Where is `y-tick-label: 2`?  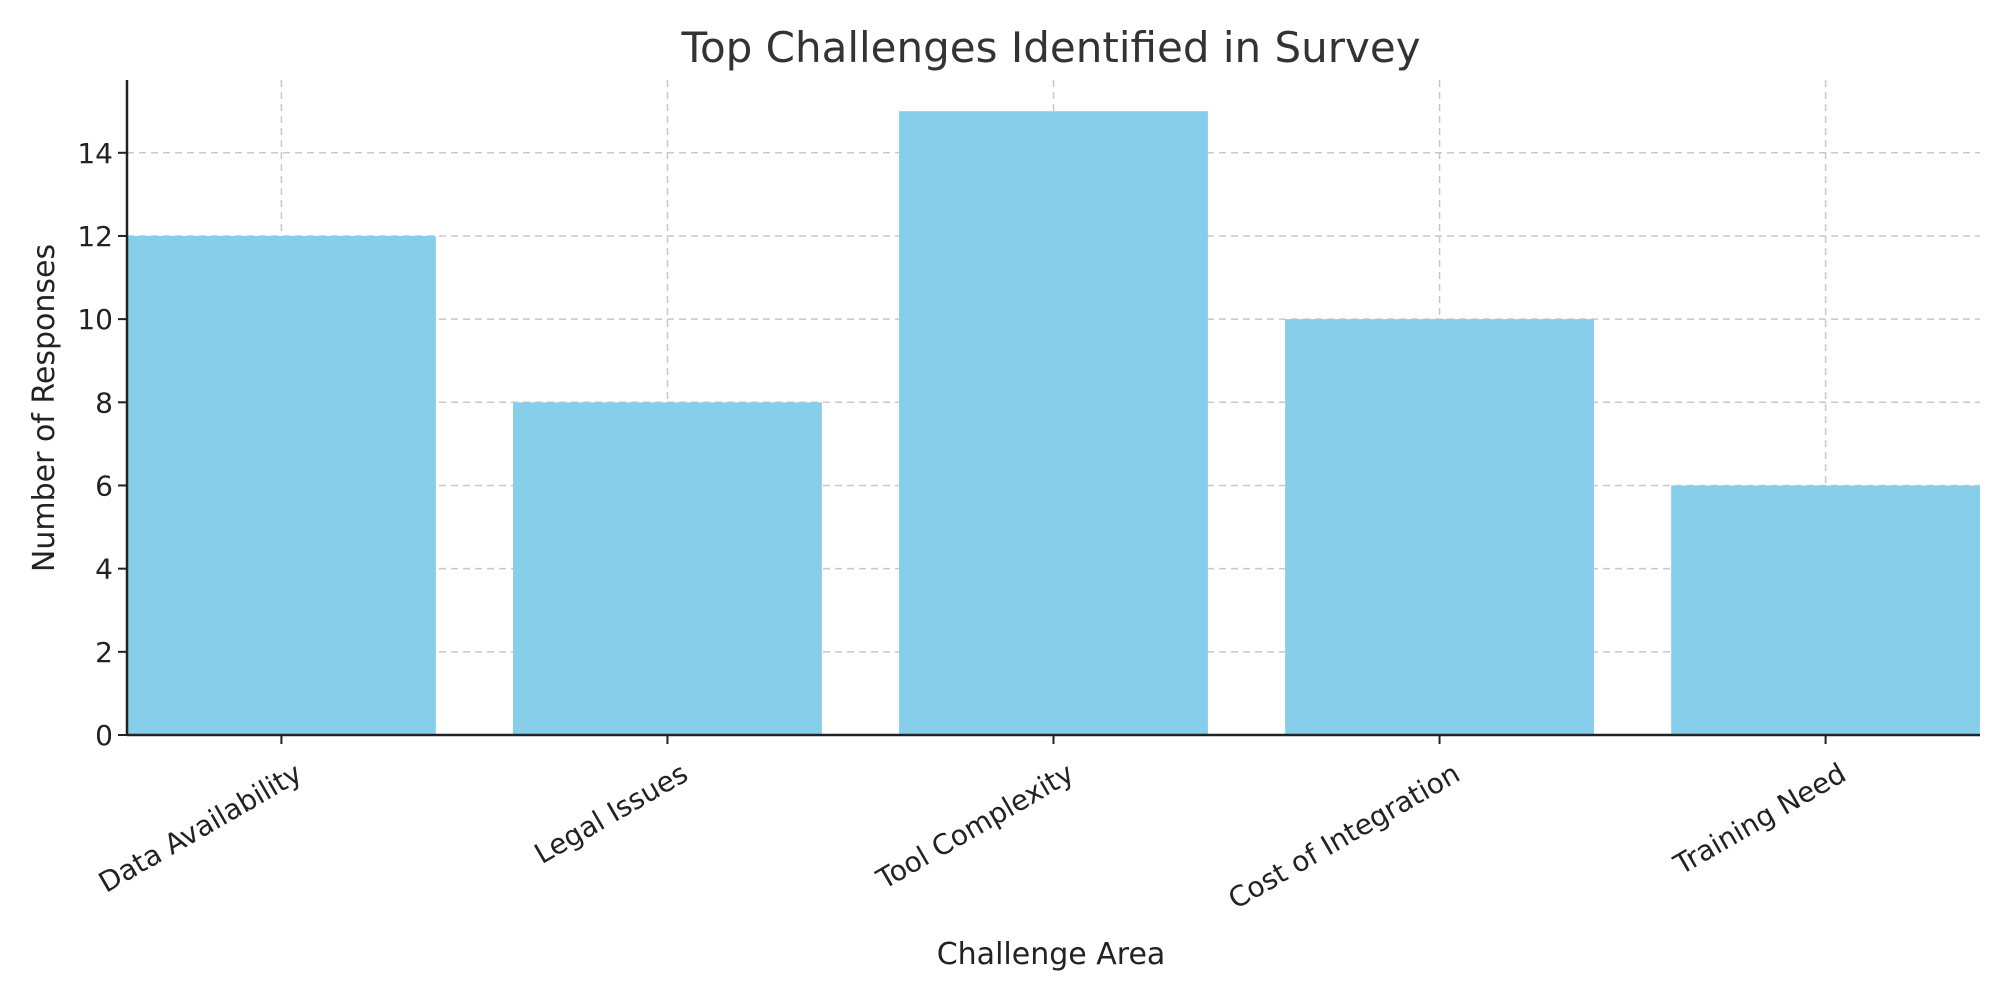
y-tick-label: 2 is located at coordinates (104, 652).